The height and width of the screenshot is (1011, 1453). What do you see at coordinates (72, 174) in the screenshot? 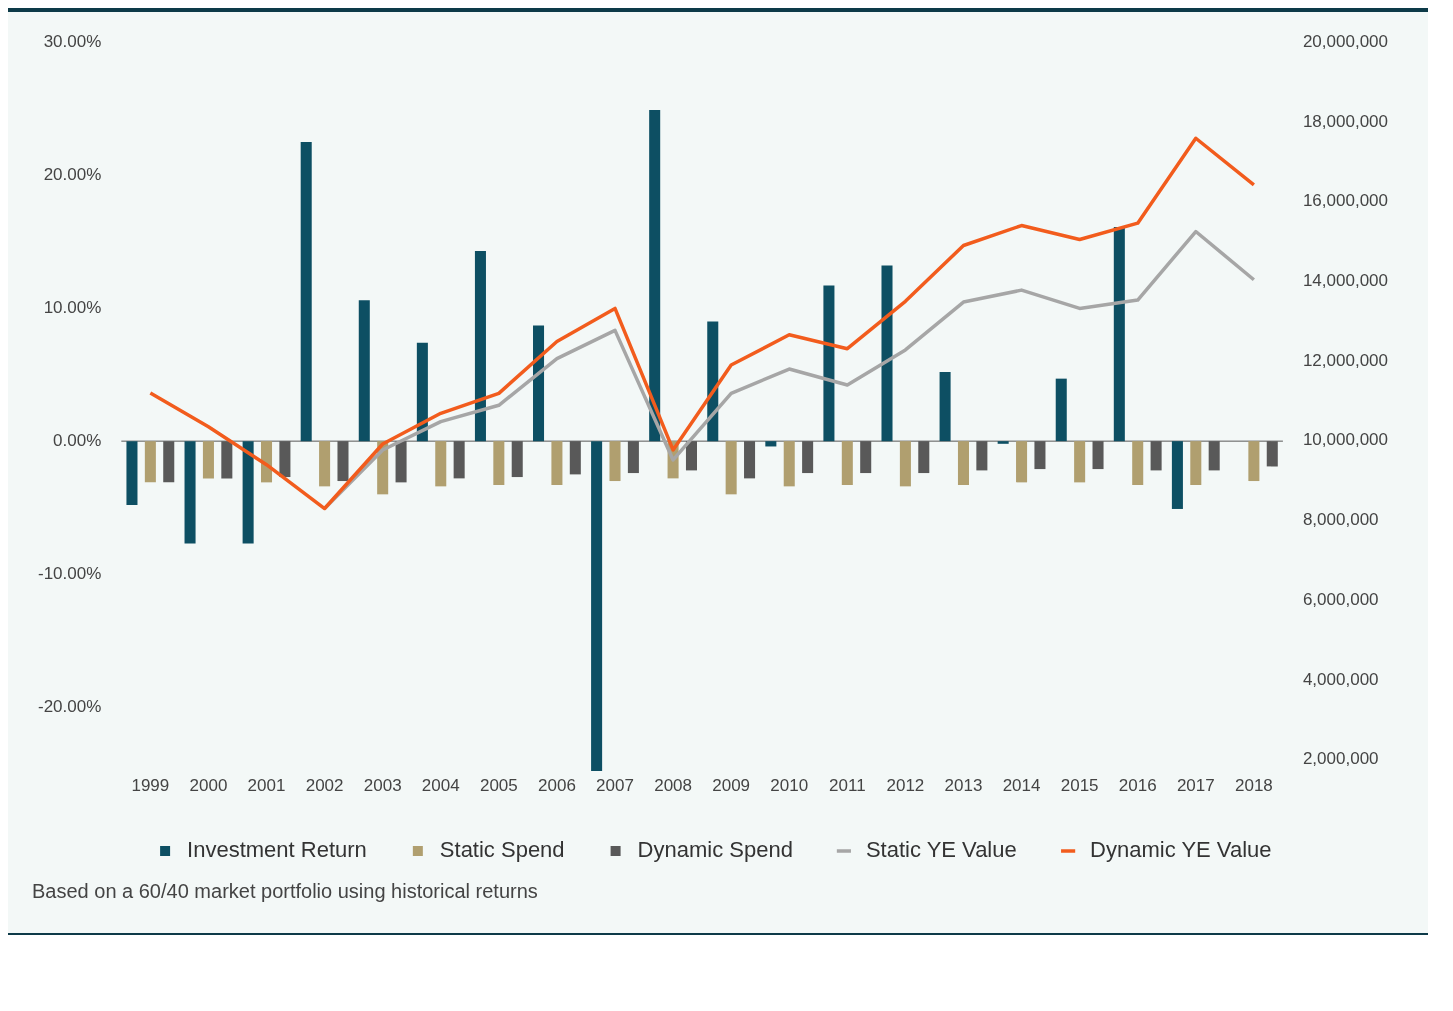
I see `y-tick-label: 20.00%` at bounding box center [72, 174].